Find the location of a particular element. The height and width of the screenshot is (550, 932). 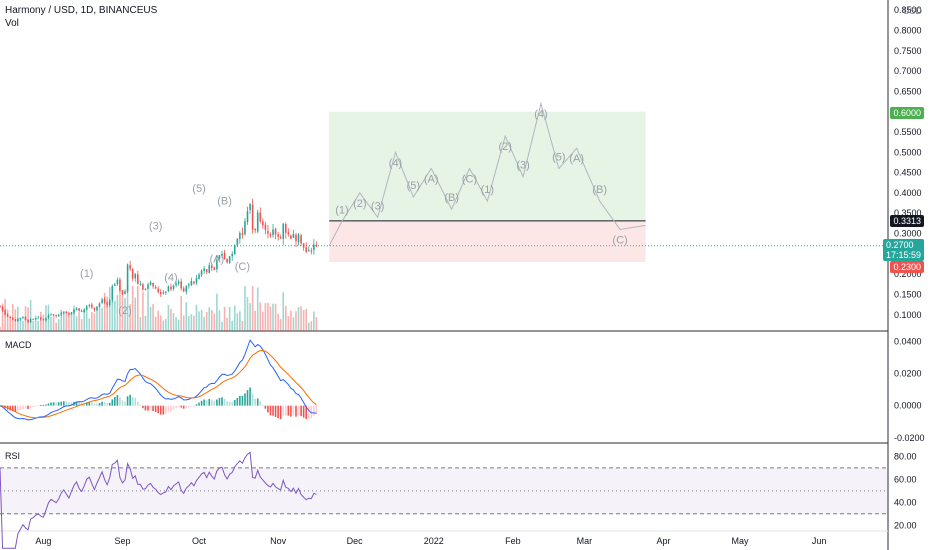

time-tick-label: Dec is located at coordinates (355, 541).